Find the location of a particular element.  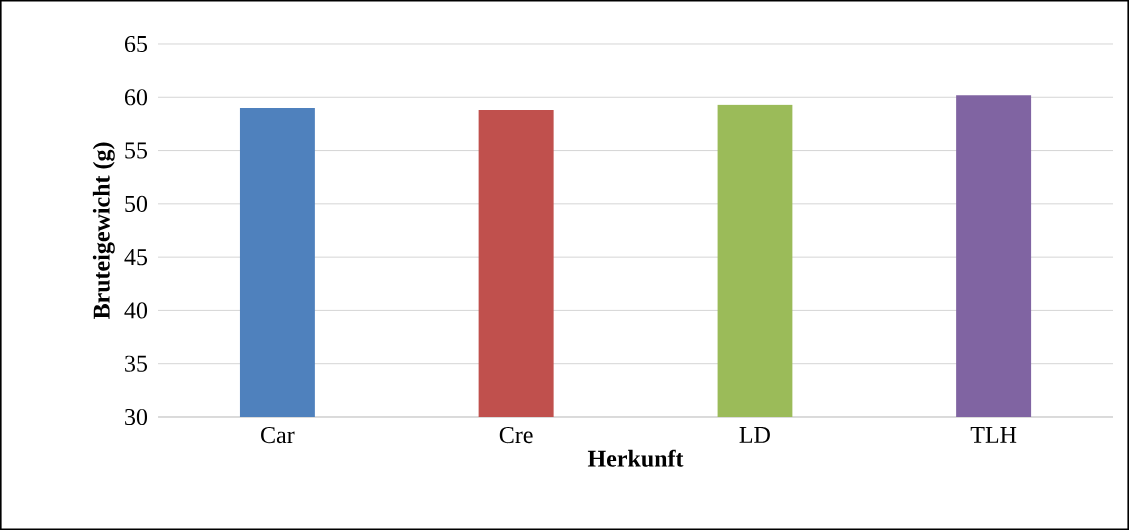

y-tick-label: 50 is located at coordinates (136, 203).